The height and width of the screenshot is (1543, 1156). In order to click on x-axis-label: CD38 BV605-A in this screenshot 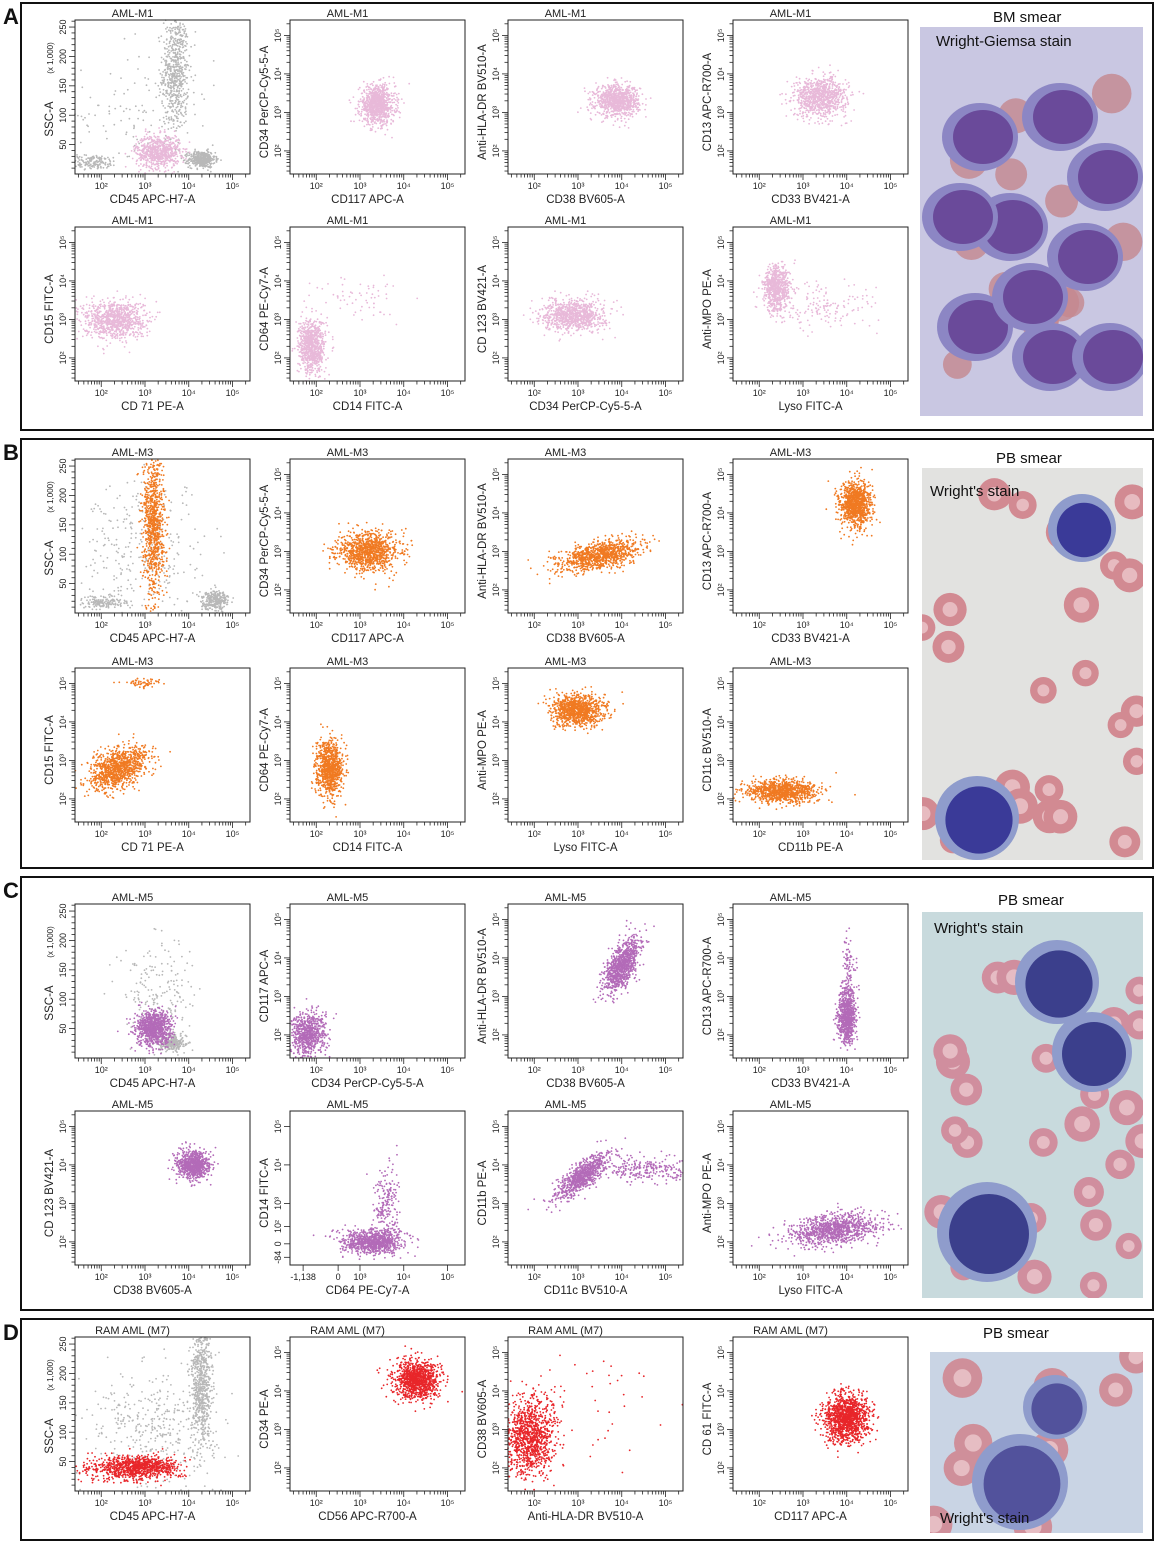, I will do `click(585, 200)`.